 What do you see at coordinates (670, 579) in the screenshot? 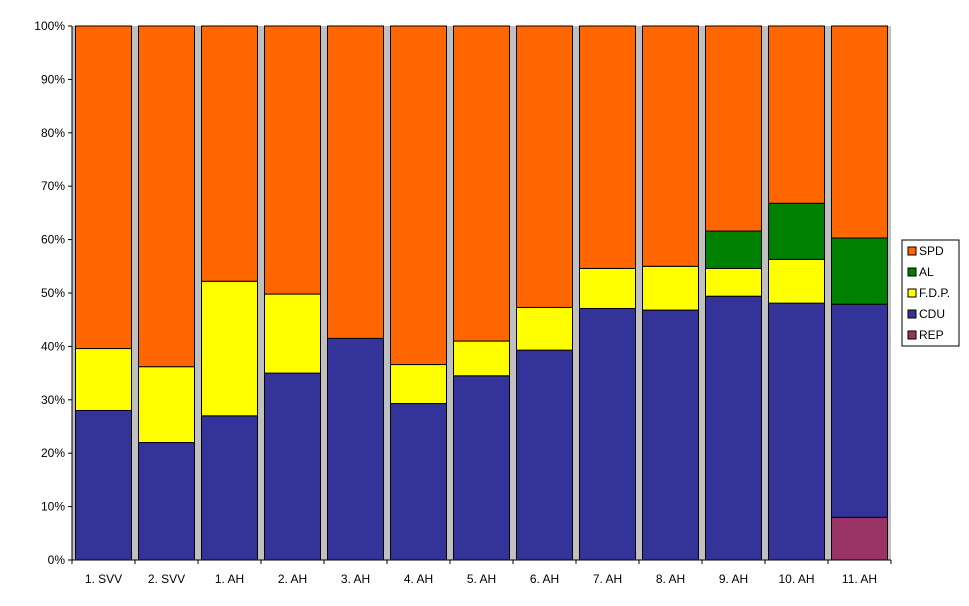
I see `x-tick-label: 8. AH` at bounding box center [670, 579].